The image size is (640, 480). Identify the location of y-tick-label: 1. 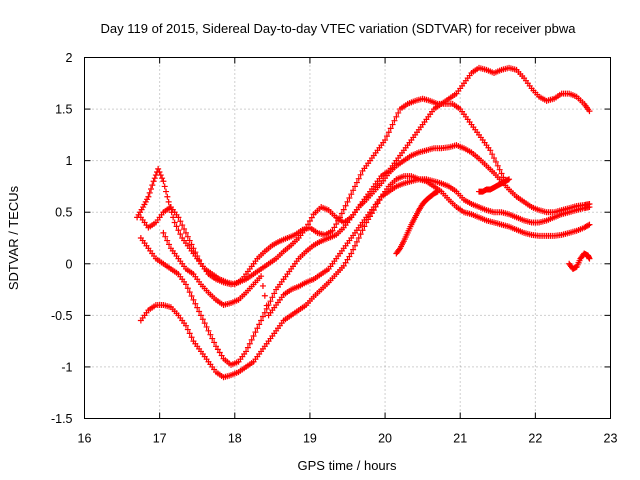
(69, 161).